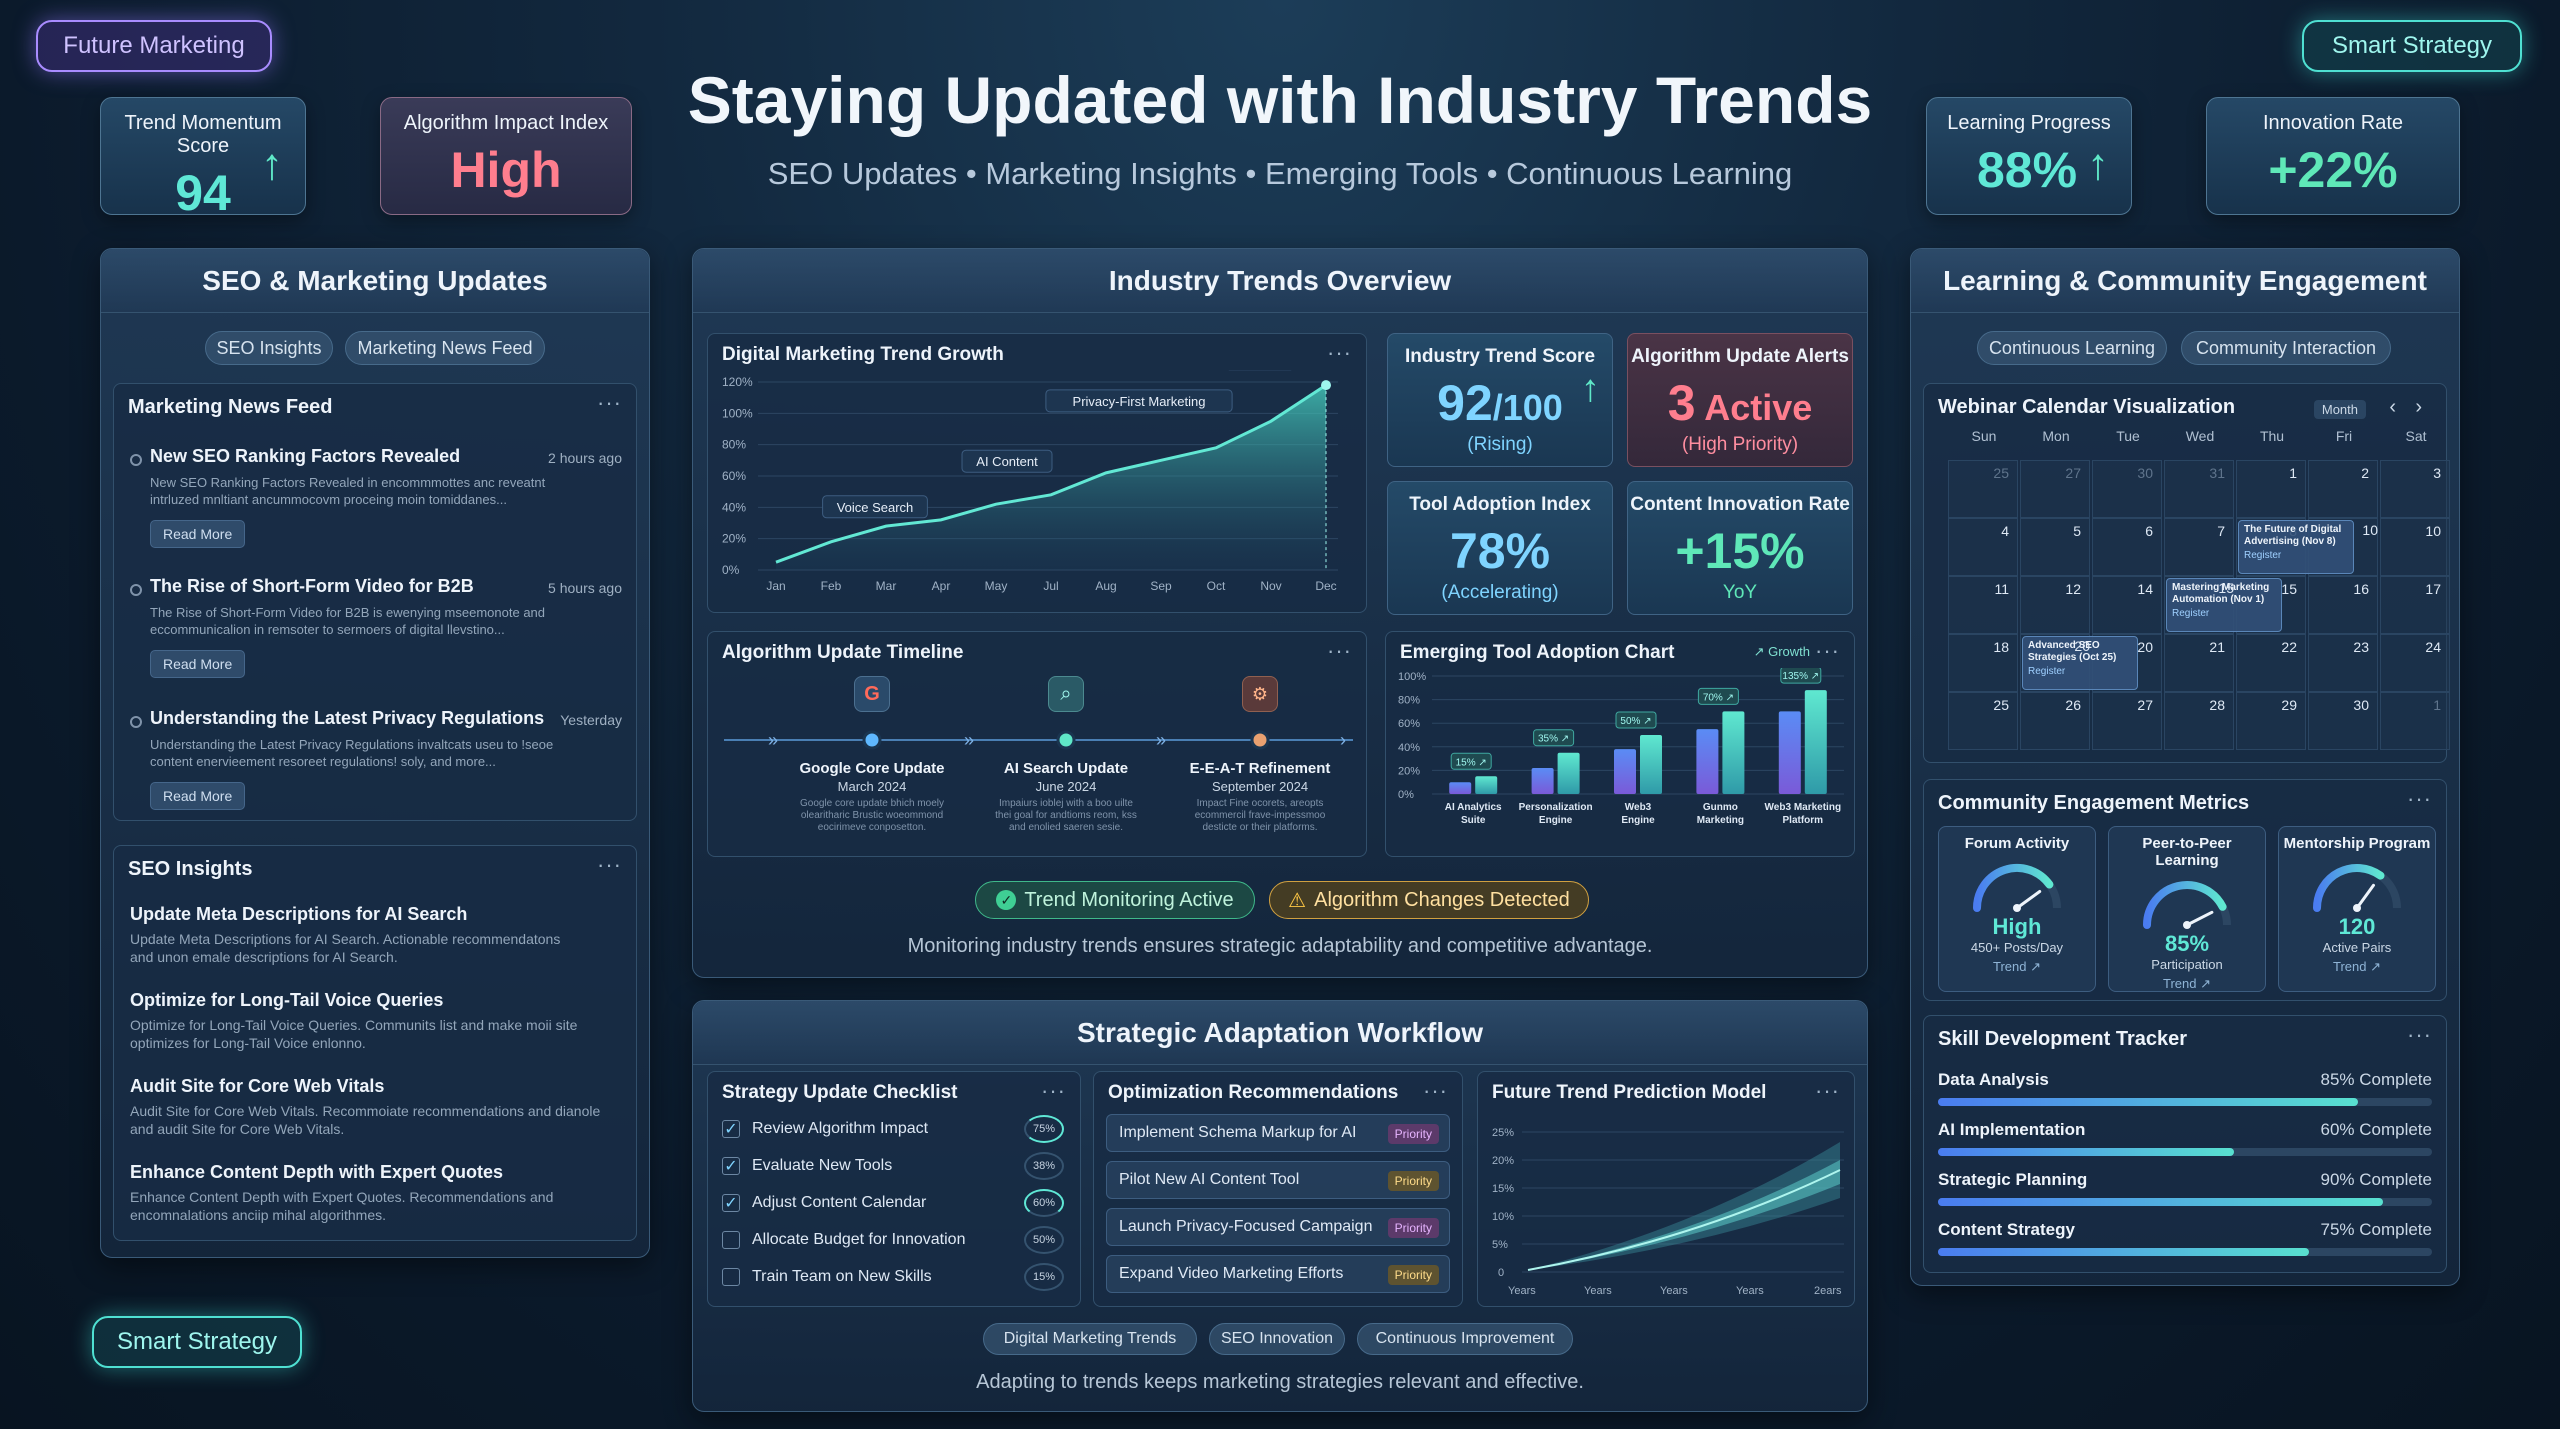  Describe the element at coordinates (287, 1000) in the screenshot. I see `insight-title: Optimize for Long-Tail Voice Queries` at that location.